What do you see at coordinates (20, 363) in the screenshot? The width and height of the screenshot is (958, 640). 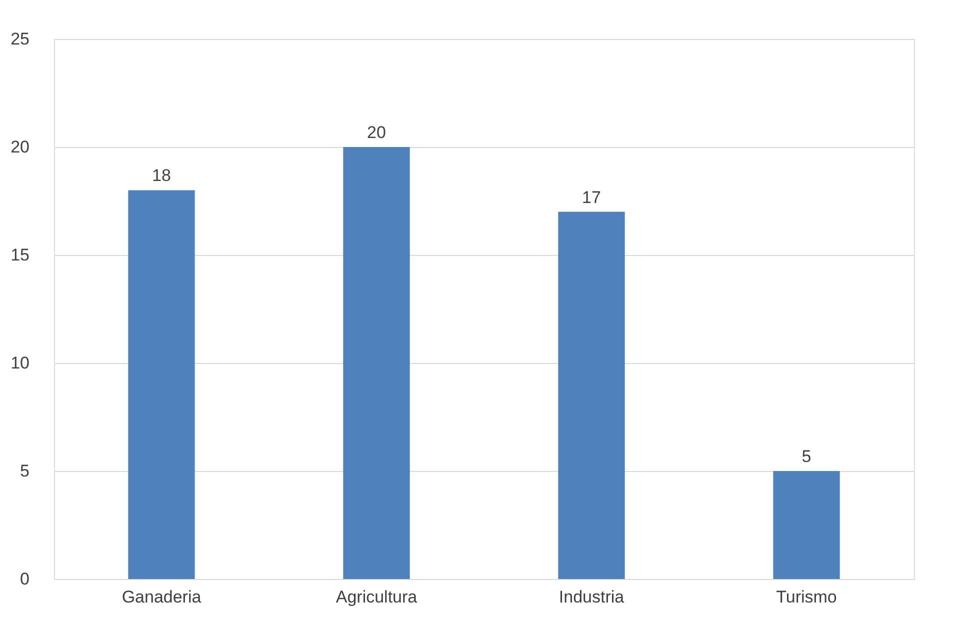 I see `y-tick-label: 10` at bounding box center [20, 363].